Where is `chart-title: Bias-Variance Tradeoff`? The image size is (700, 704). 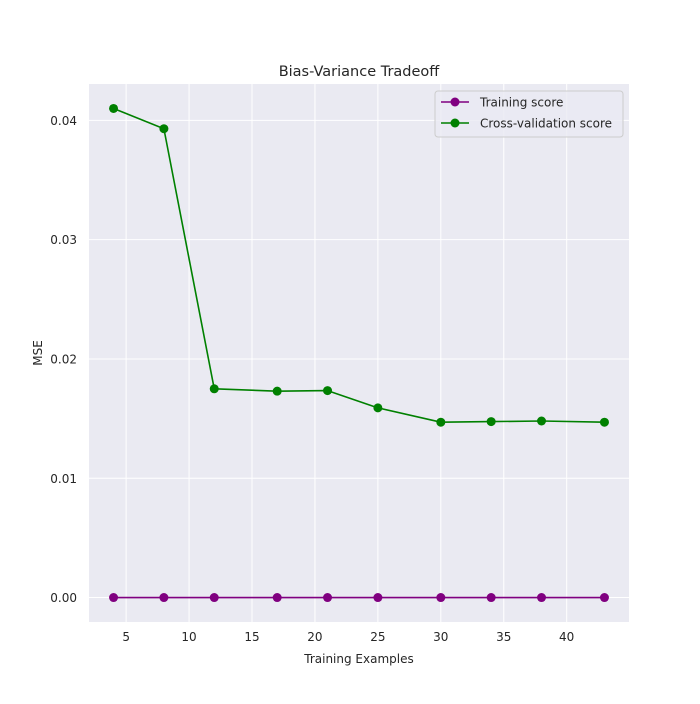 chart-title: Bias-Variance Tradeoff is located at coordinates (360, 72).